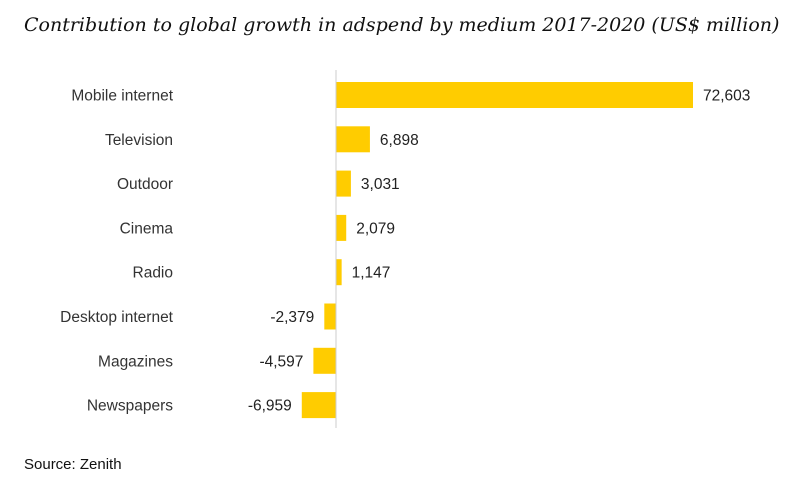 Image resolution: width=800 pixels, height=487 pixels. Describe the element at coordinates (371, 273) in the screenshot. I see `value-label: 1,147` at that location.